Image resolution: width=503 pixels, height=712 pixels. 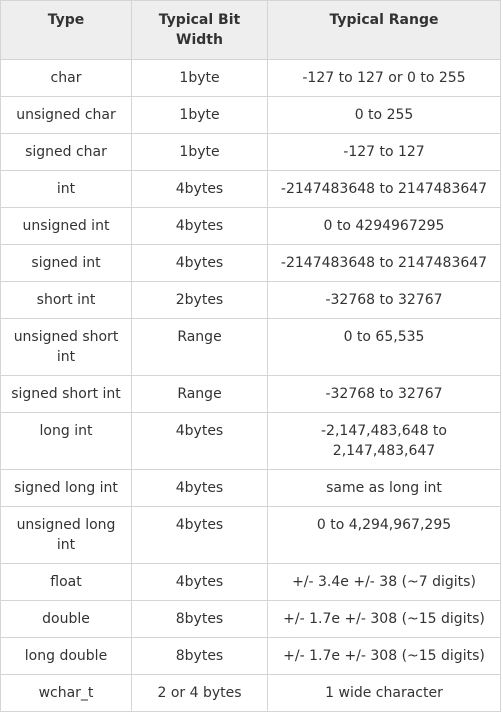 What do you see at coordinates (66, 441) in the screenshot?
I see `cell-type: long int` at bounding box center [66, 441].